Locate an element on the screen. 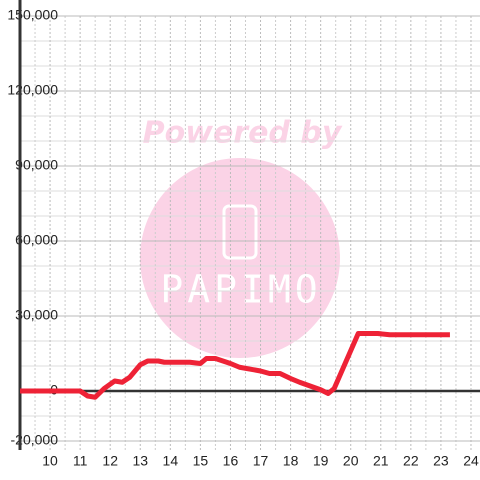  x-tick-label: 13 is located at coordinates (140, 461).